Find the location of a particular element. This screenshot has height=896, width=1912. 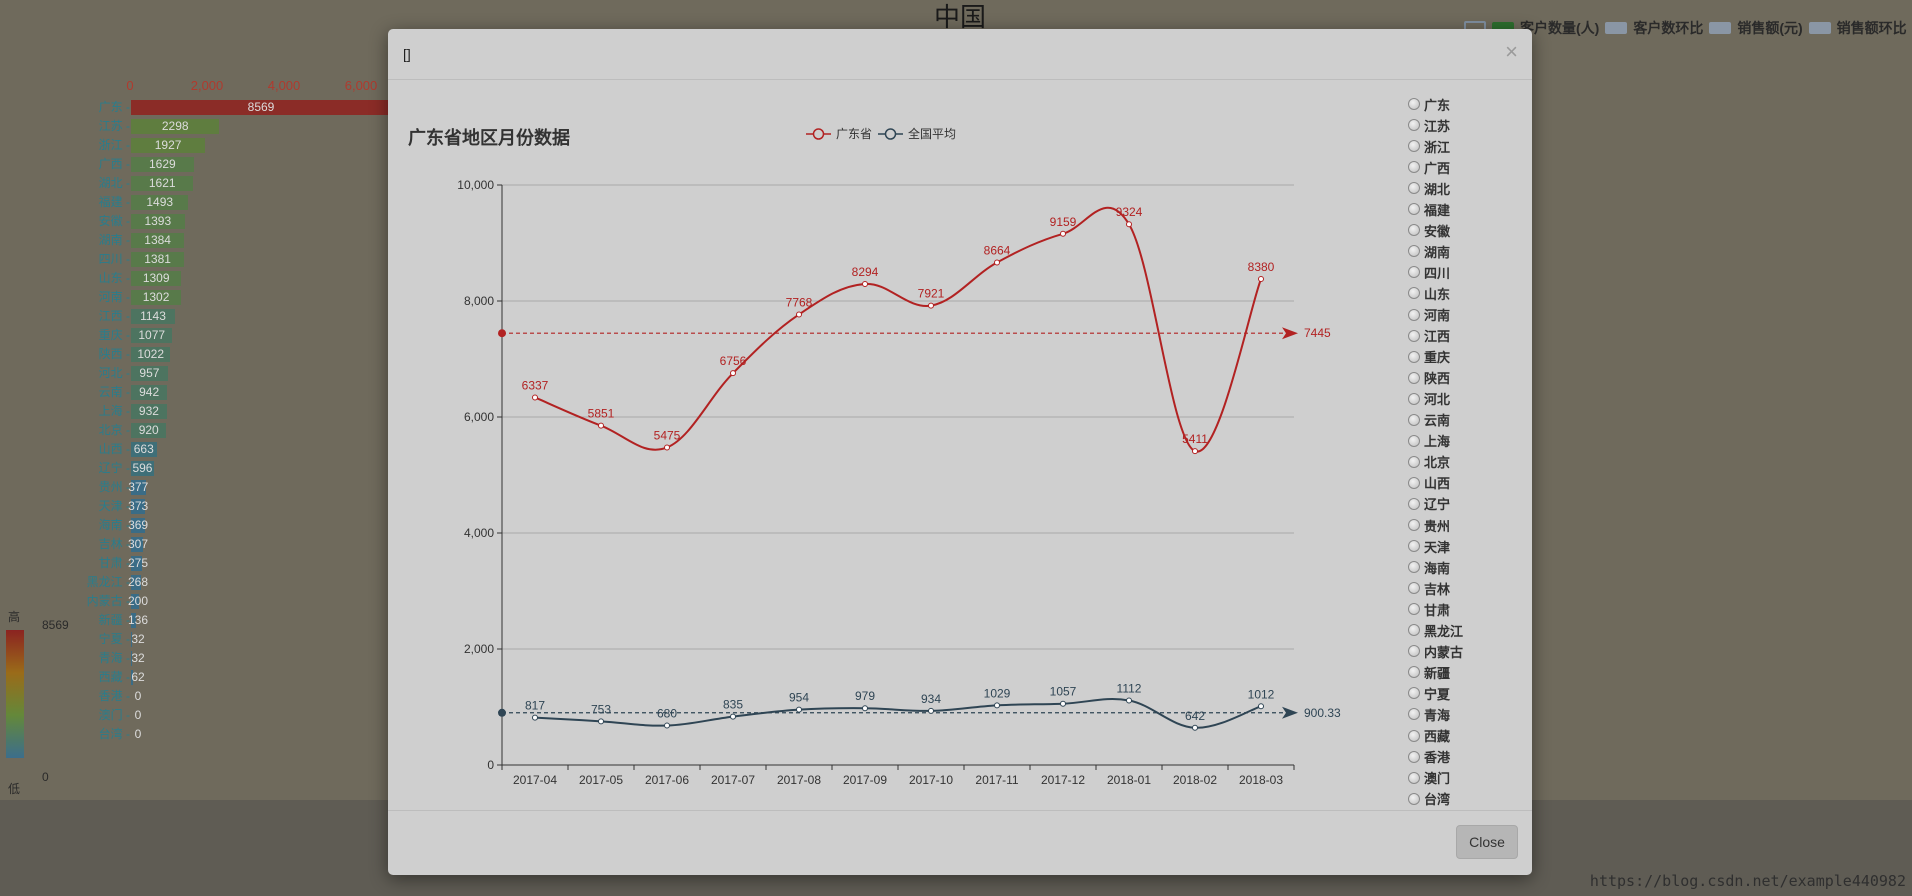

province-radio-option: 新疆 is located at coordinates (1429, 672).